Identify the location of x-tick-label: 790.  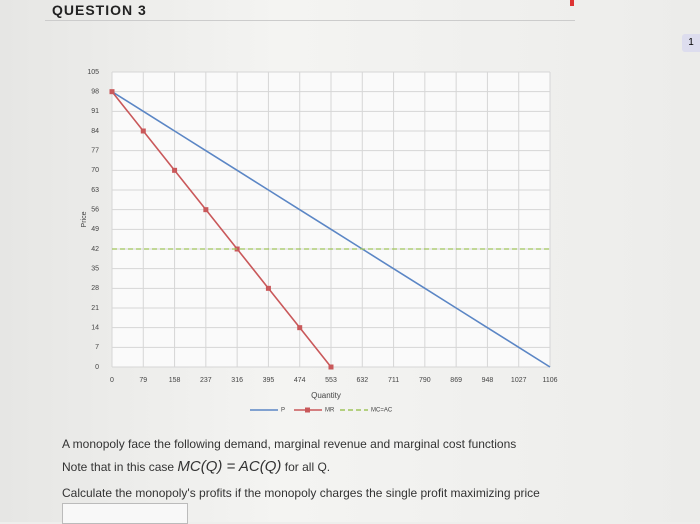
(425, 380).